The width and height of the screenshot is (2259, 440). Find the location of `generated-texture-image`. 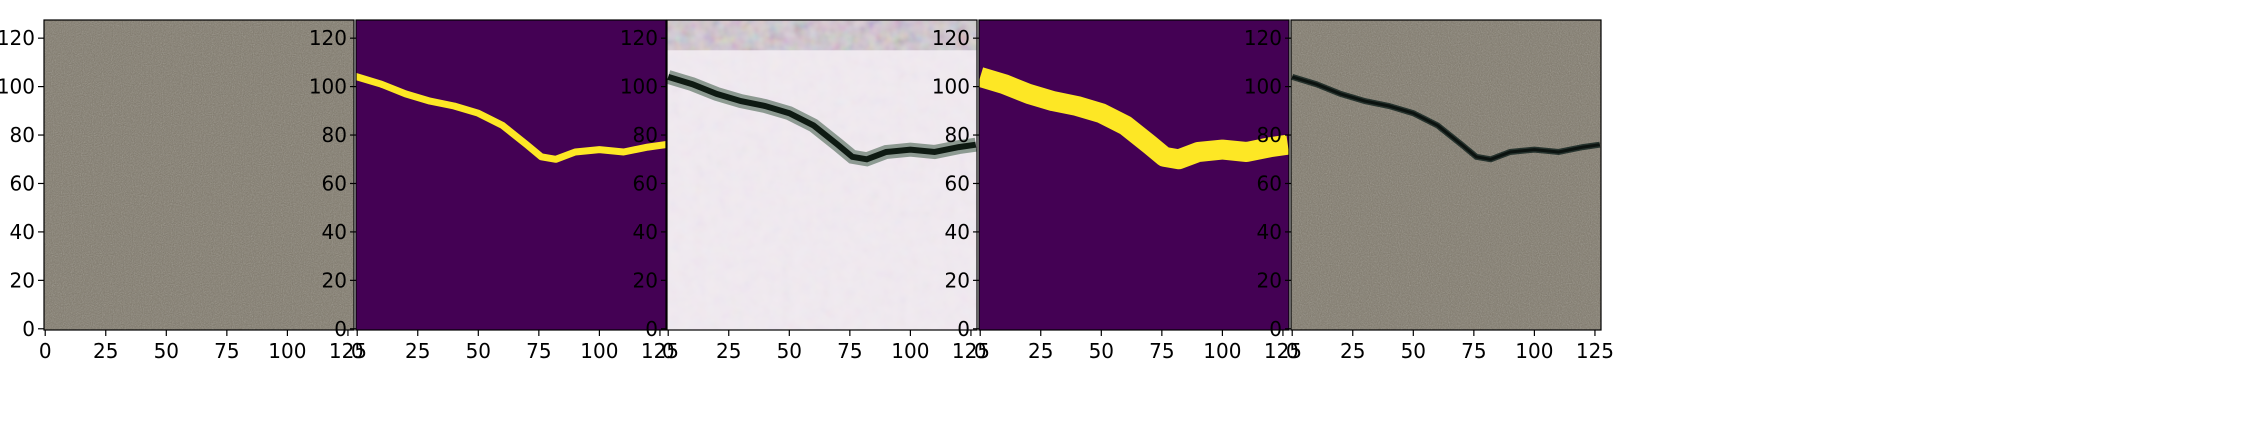

generated-texture-image is located at coordinates (822, 175).